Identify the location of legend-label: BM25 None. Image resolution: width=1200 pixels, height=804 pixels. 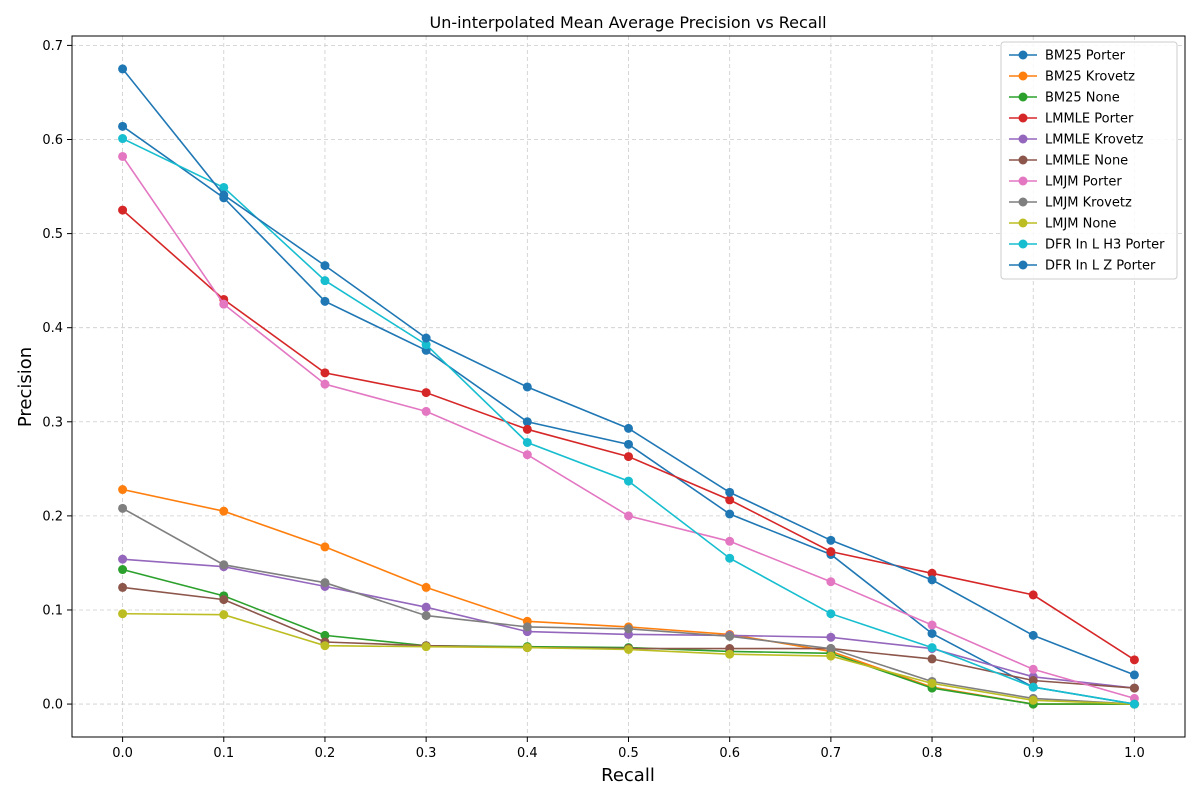
(1082, 98).